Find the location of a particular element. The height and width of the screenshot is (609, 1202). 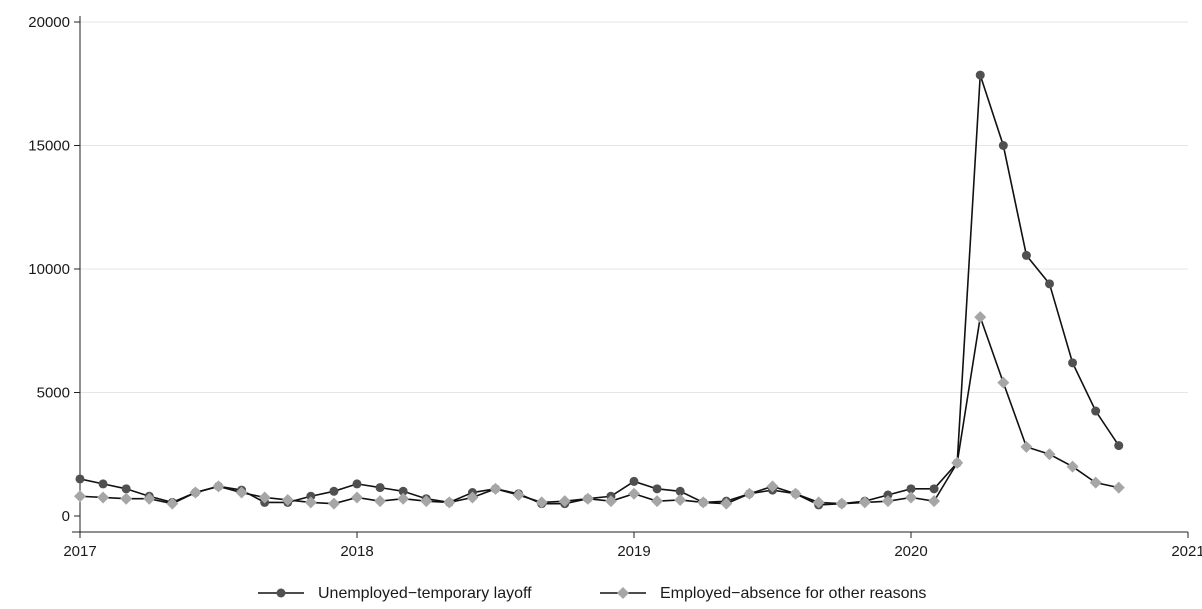

y-tick-label-2: 10000 is located at coordinates (49, 269).